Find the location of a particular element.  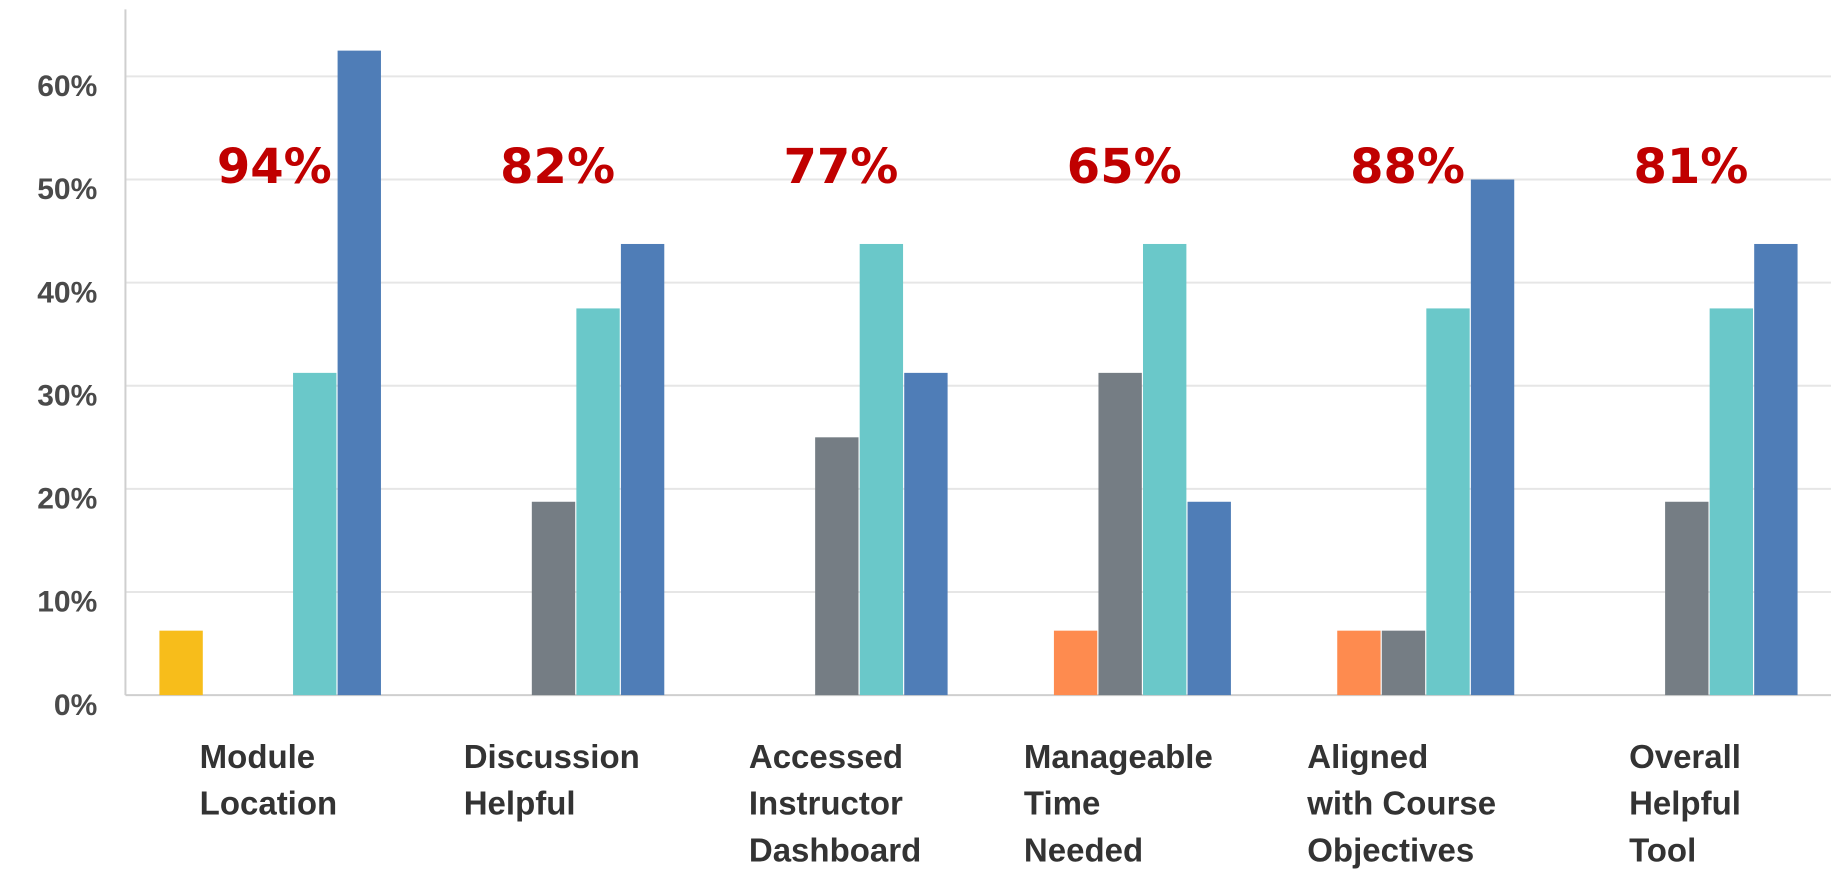

x-tick-line: Dashboard is located at coordinates (835, 850).